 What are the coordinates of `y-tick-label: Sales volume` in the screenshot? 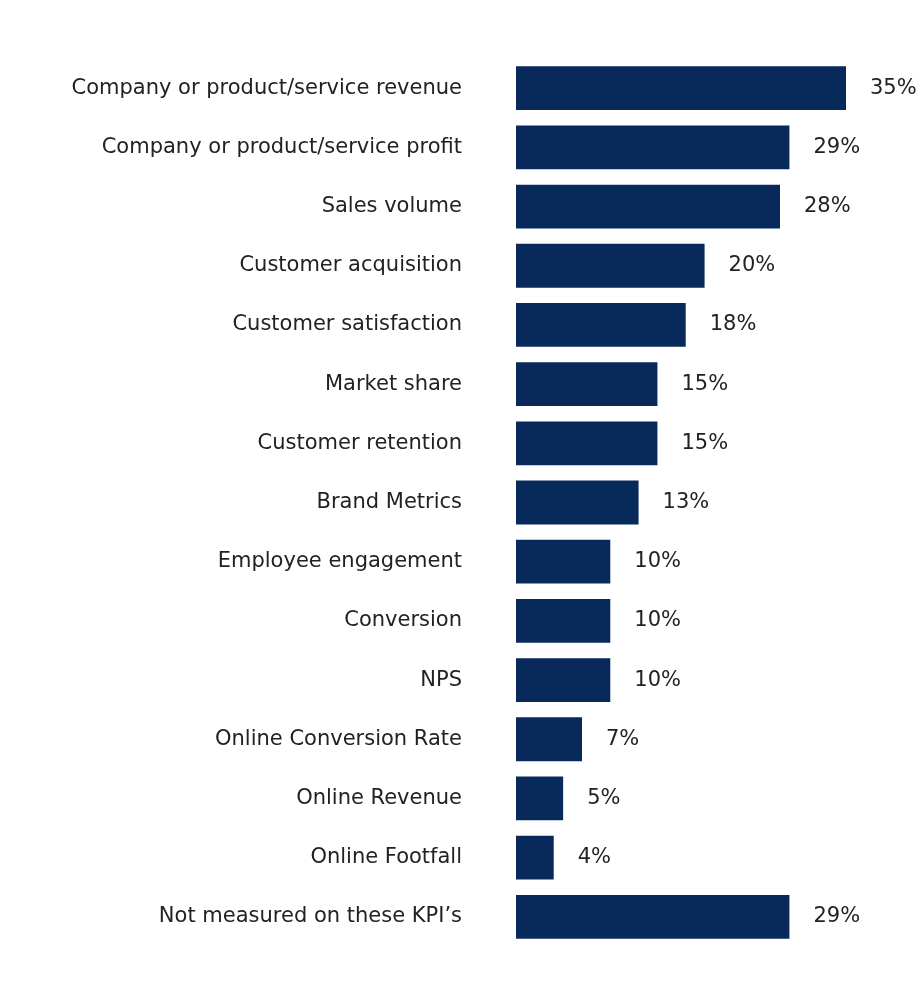 It's located at (391, 205).